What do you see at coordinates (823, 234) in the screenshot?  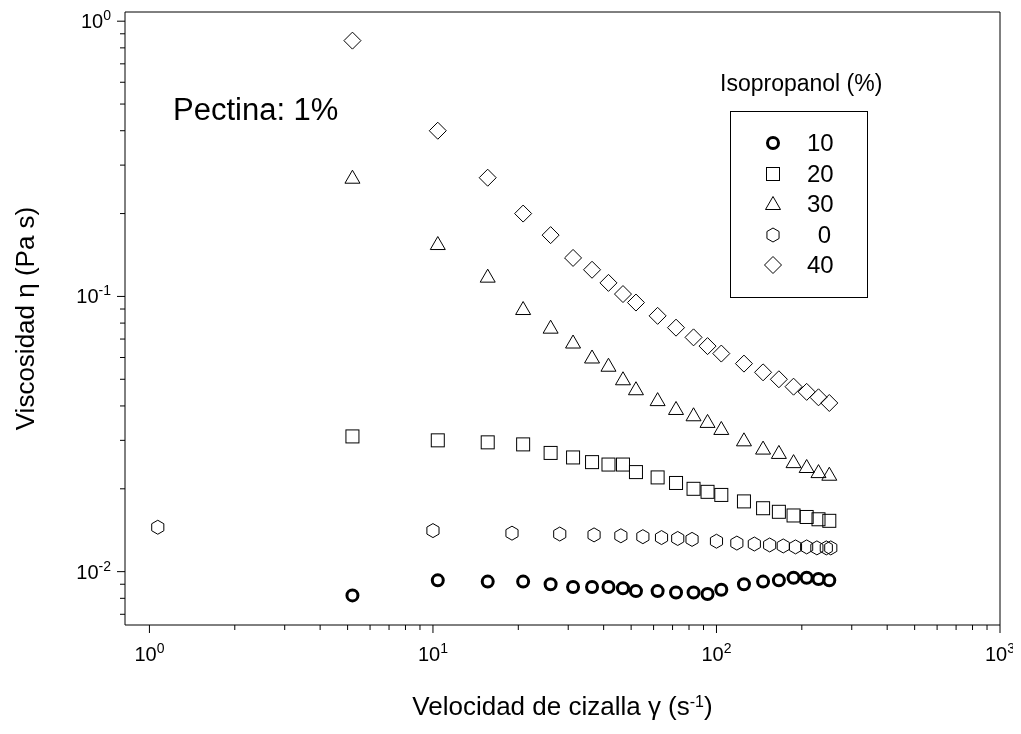 I see `legend-label: 0` at bounding box center [823, 234].